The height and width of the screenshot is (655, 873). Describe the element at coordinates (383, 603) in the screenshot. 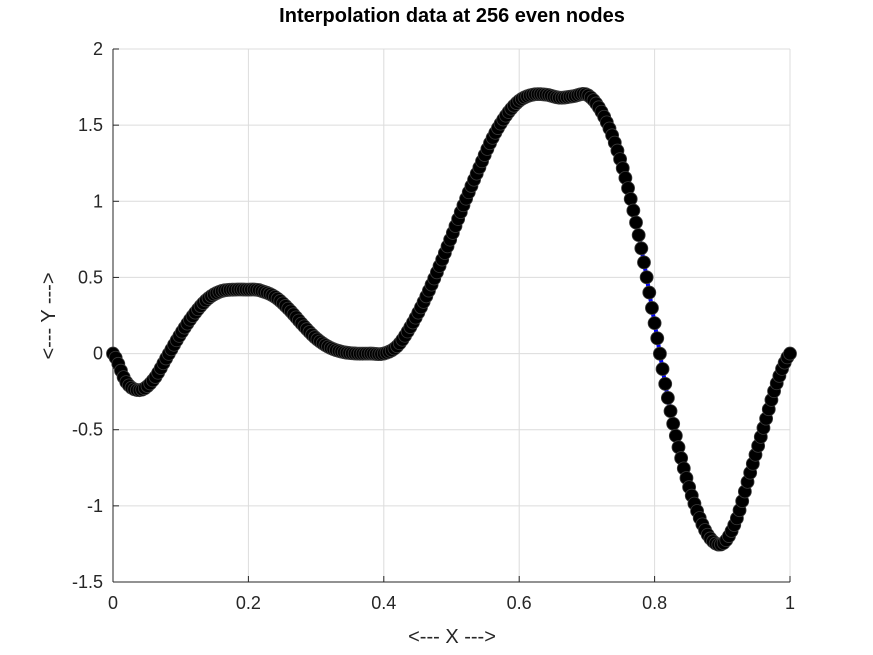

I see `x-tick-label: 0.4` at that location.